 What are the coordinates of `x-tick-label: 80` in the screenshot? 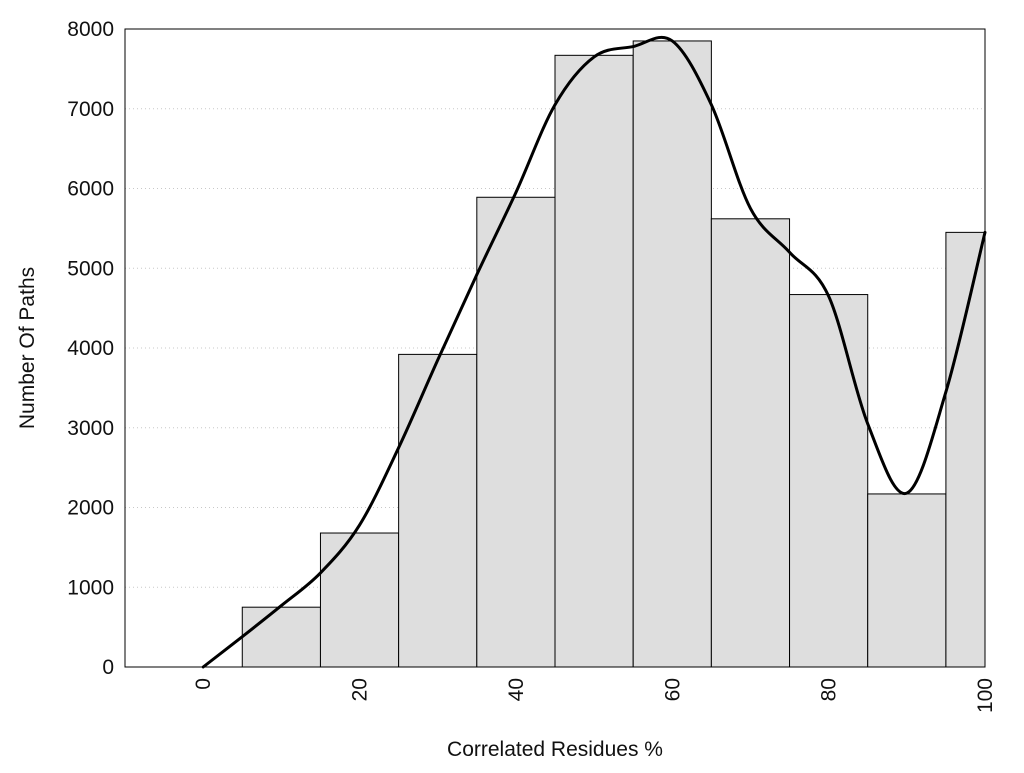 It's located at (829, 689).